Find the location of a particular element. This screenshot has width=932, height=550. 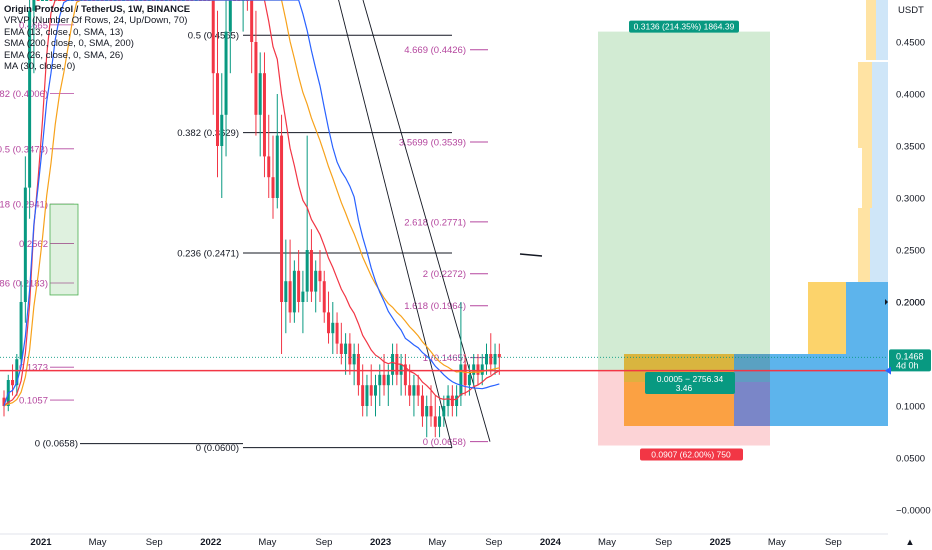

time-tick-label: 2021 is located at coordinates (41, 542).